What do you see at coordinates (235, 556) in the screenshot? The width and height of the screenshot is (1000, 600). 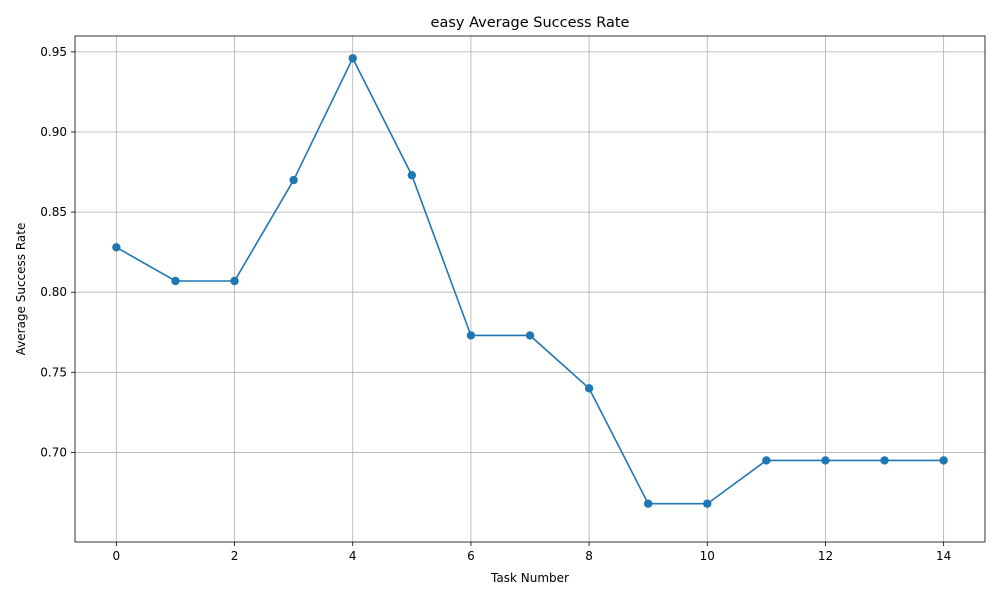 I see `x-tick-label: 2` at bounding box center [235, 556].